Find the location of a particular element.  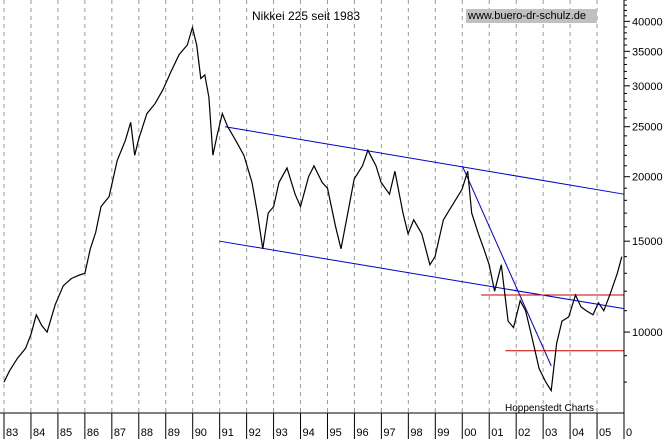

x-tick-label: 98 is located at coordinates (416, 433).